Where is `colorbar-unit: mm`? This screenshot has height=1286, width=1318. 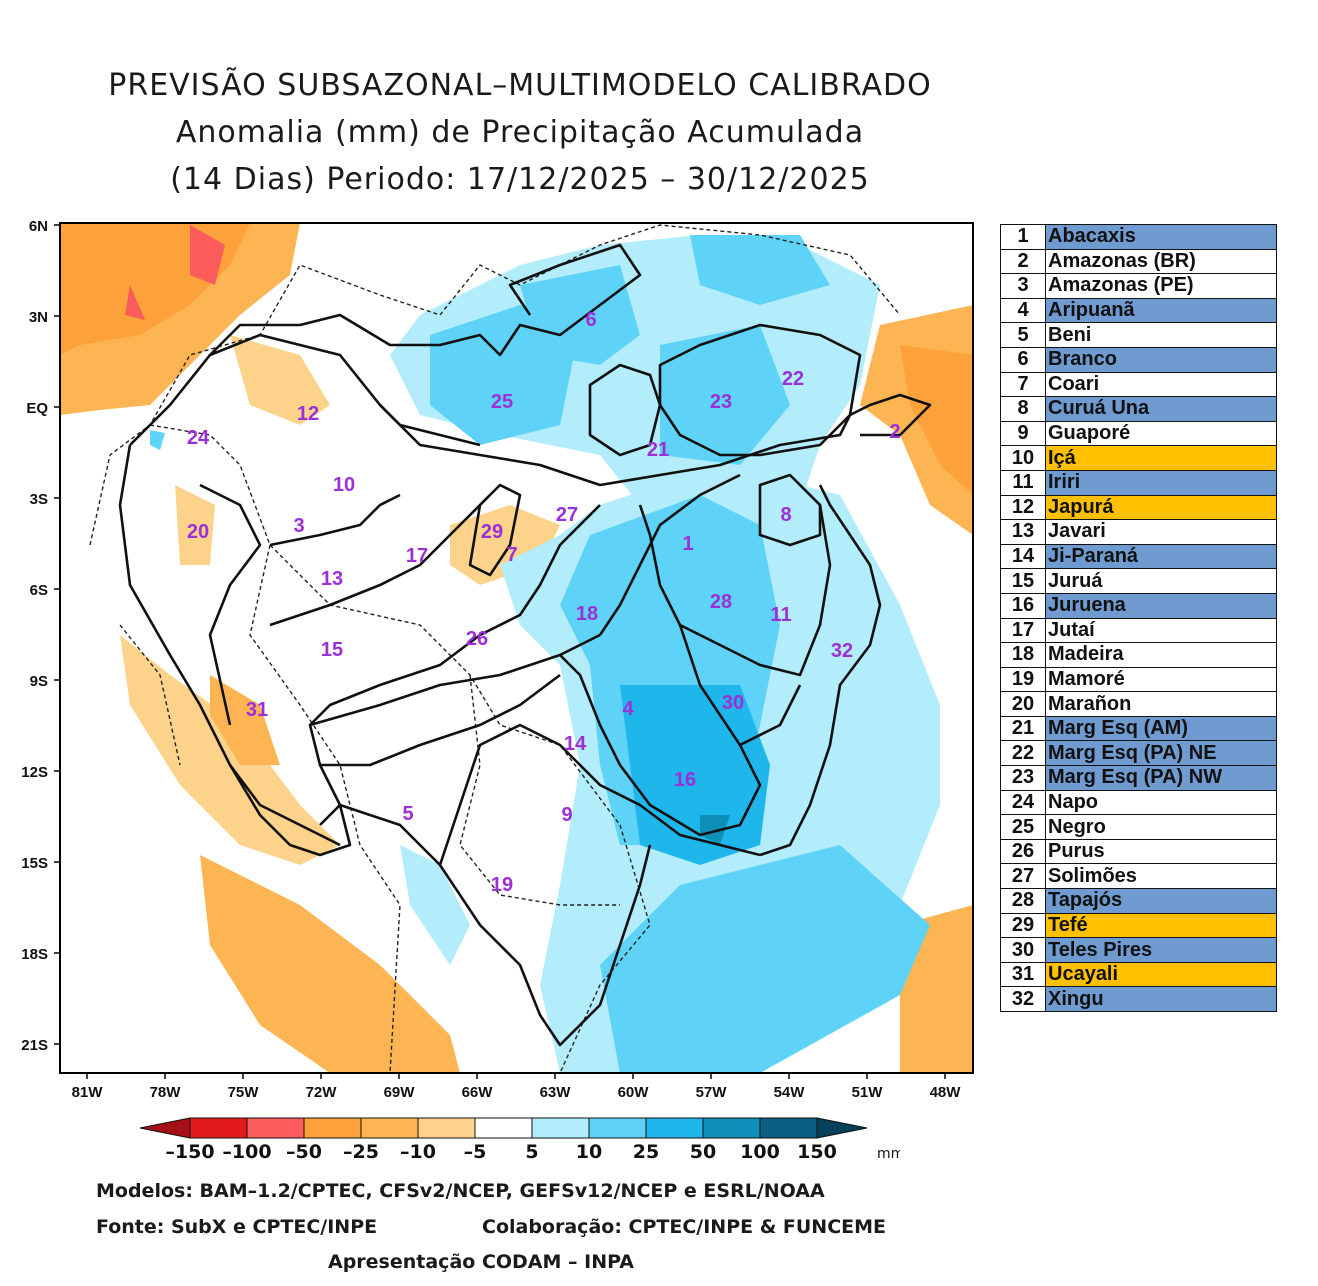
colorbar-unit: mm is located at coordinates (888, 1154).